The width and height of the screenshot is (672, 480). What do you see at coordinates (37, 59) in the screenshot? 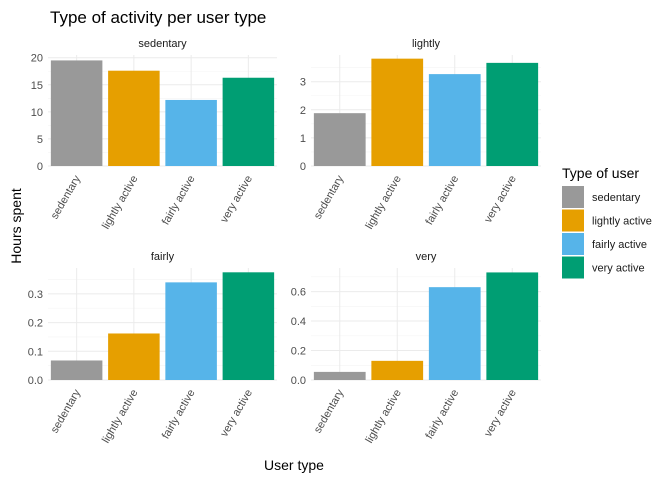
I see `y-tick-label: 20` at bounding box center [37, 59].